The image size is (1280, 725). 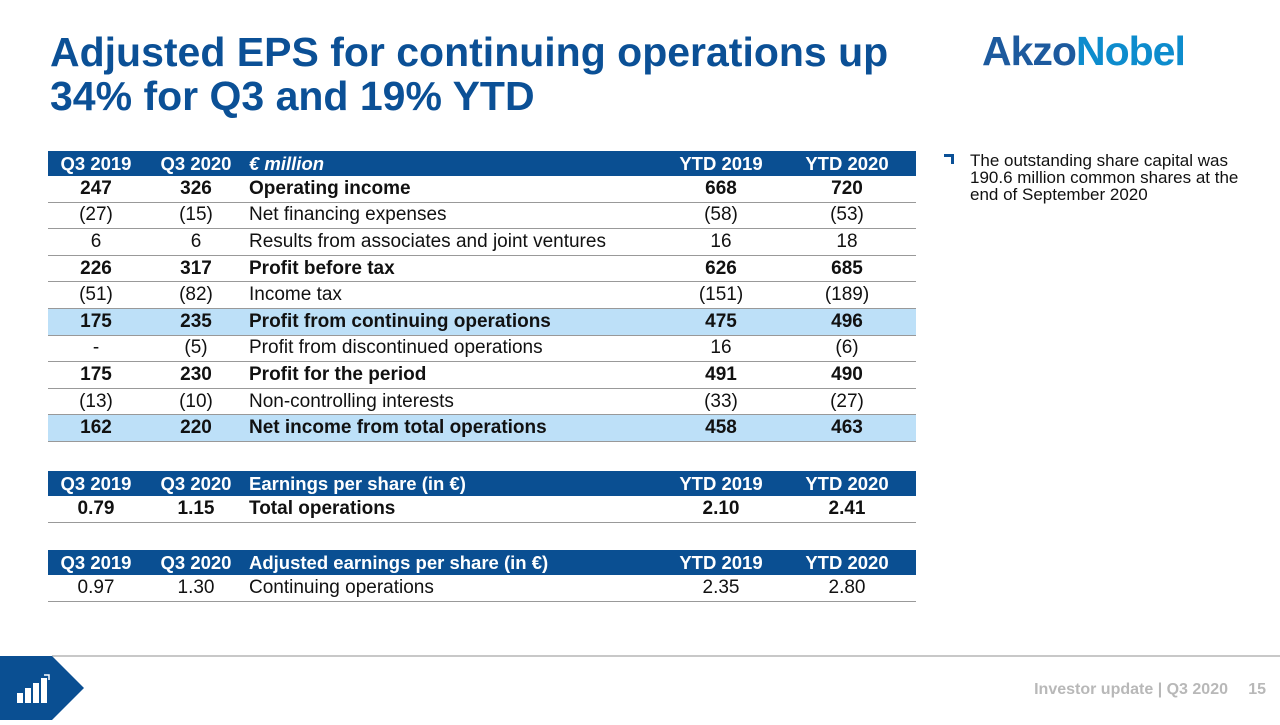 What do you see at coordinates (196, 215) in the screenshot?
I see `table-cell: (15)` at bounding box center [196, 215].